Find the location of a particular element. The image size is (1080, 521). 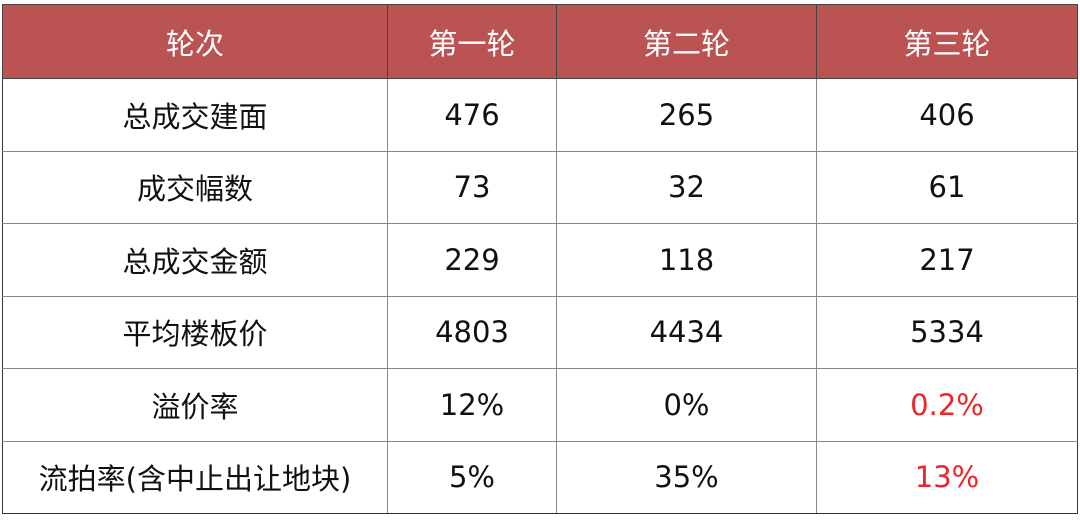

cell: 476 is located at coordinates (472, 115).